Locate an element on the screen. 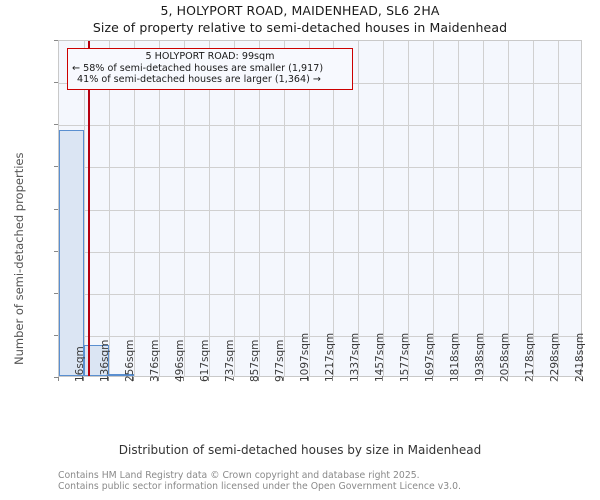 This screenshot has height=500, width=600. property-size-marker-line is located at coordinates (89, 208).